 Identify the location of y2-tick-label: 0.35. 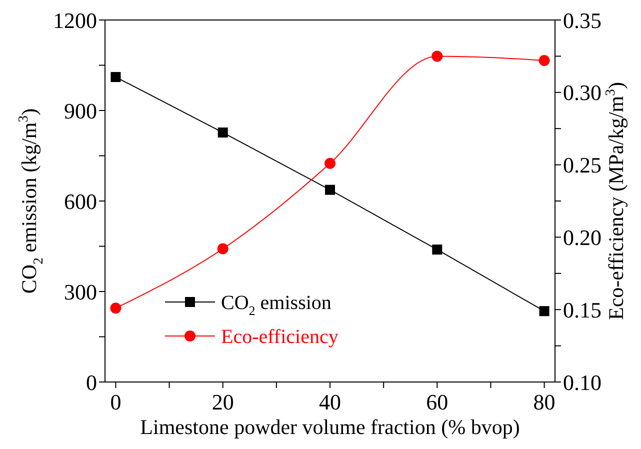
(582, 20).